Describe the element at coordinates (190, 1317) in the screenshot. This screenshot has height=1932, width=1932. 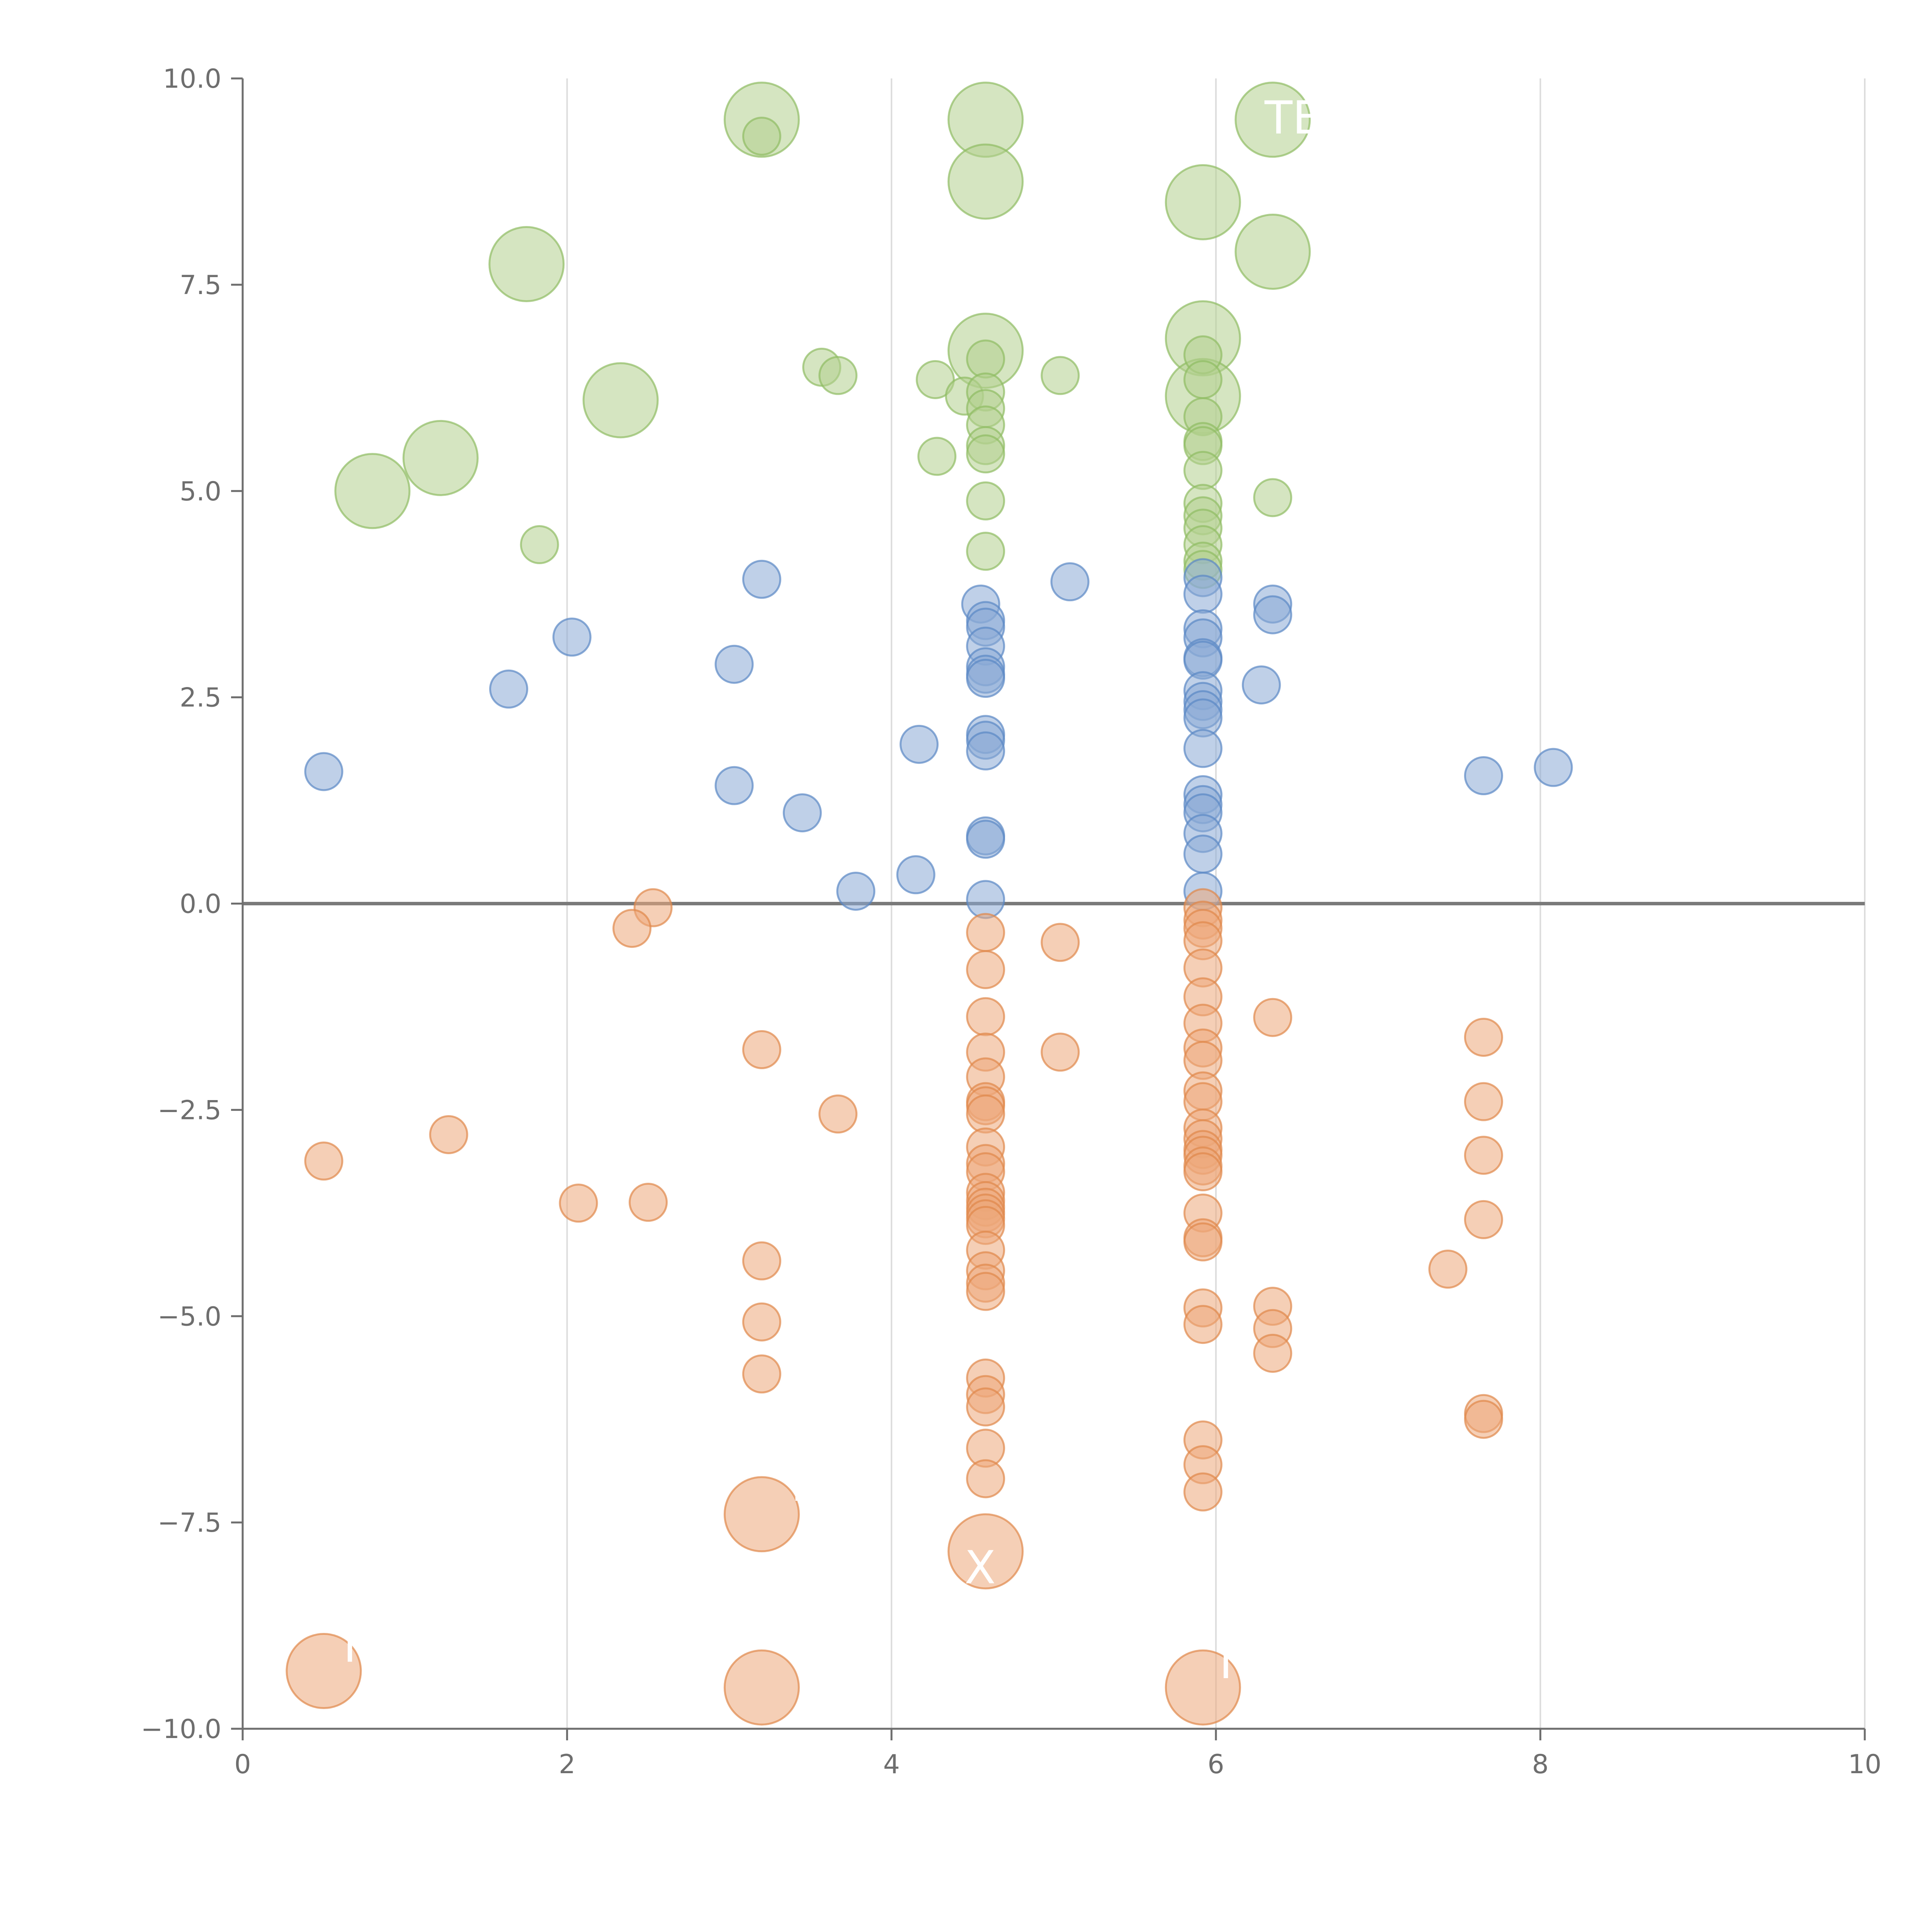
I see `y-tick-label: −5.0` at that location.